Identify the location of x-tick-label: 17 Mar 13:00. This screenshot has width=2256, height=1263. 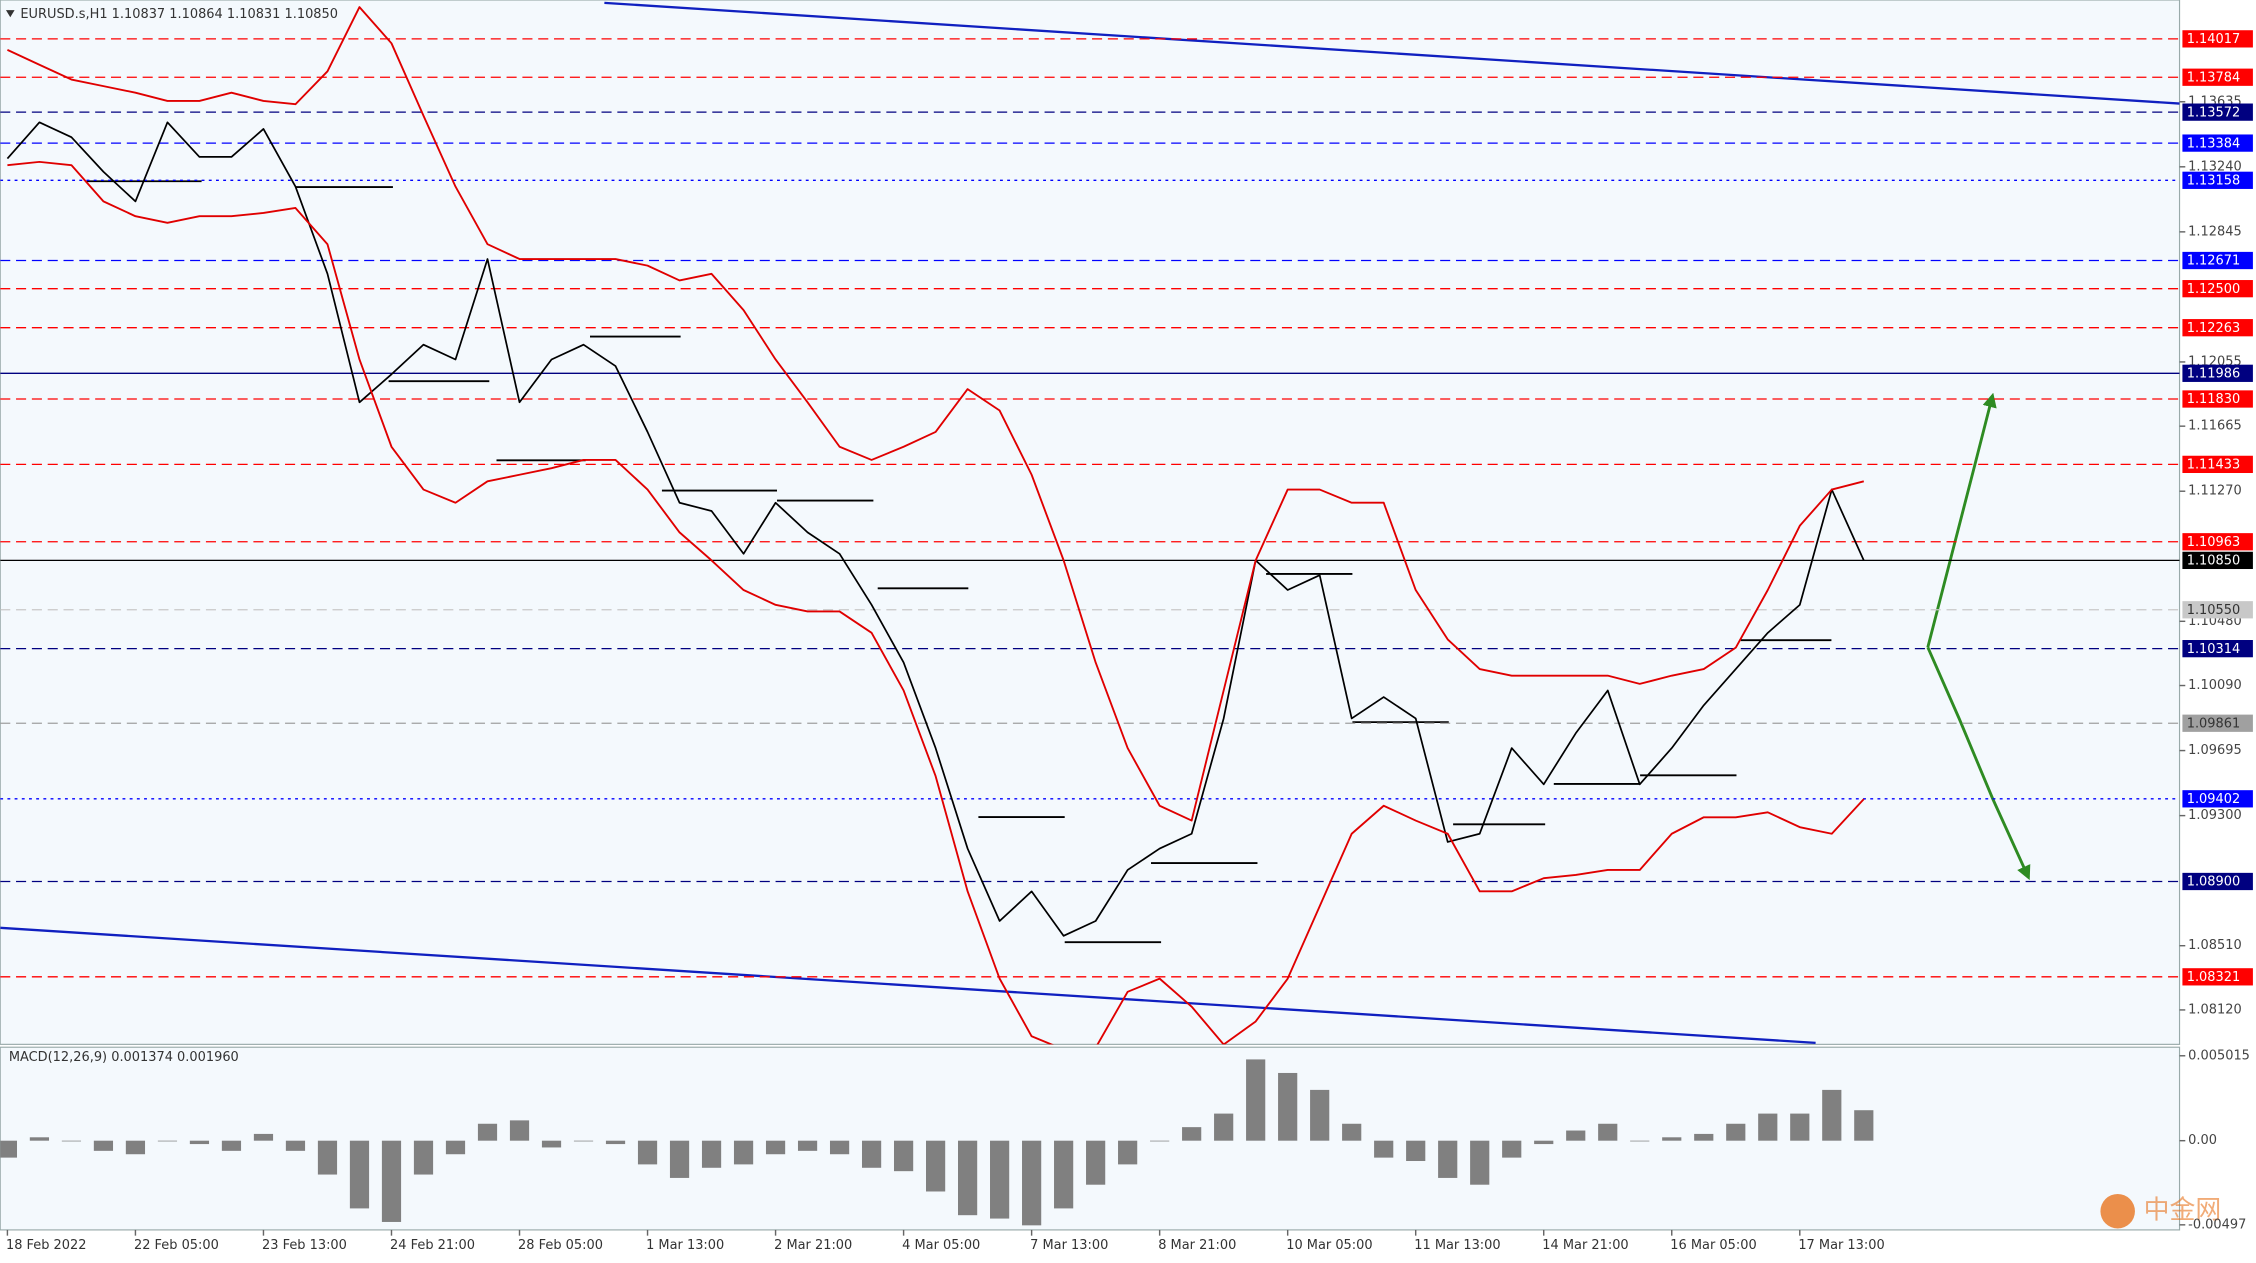
(1841, 1245).